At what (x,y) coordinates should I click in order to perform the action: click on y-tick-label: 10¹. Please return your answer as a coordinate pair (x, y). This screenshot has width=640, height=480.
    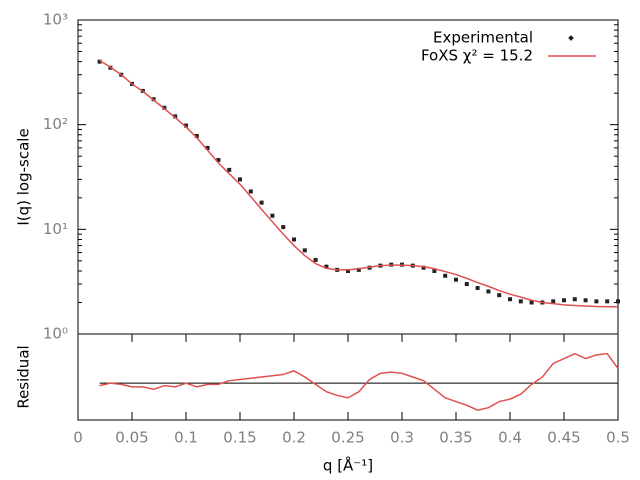
    Looking at the image, I should click on (55, 229).